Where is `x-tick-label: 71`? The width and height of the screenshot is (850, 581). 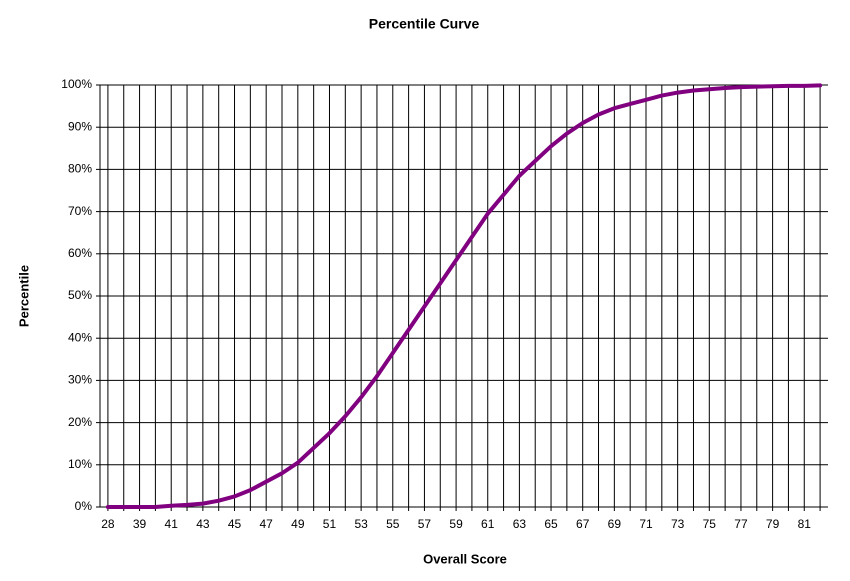
x-tick-label: 71 is located at coordinates (646, 524).